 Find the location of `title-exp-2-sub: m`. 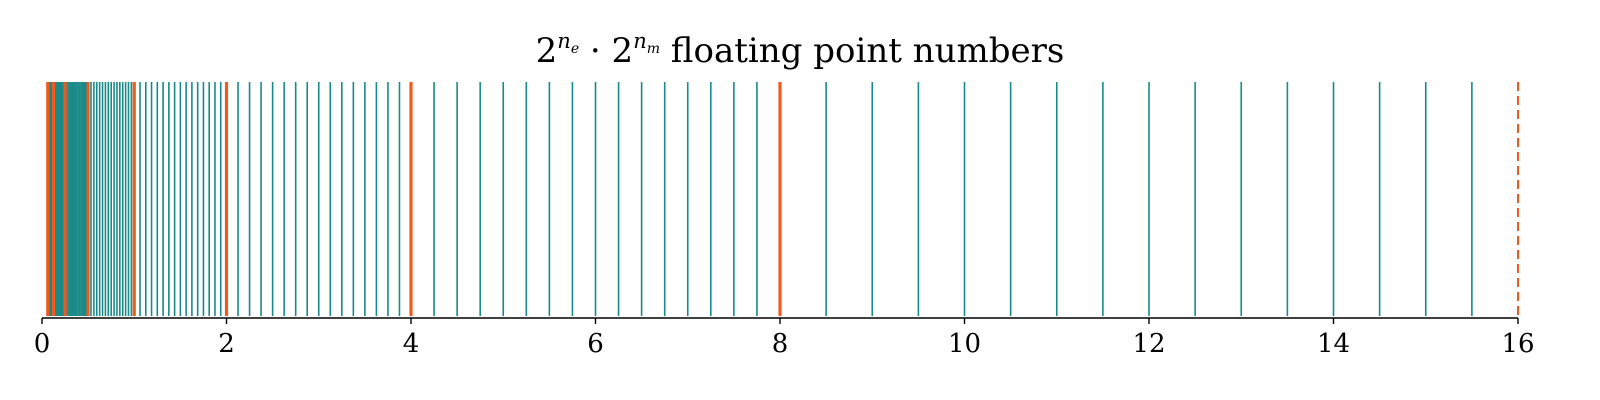

title-exp-2-sub: m is located at coordinates (653, 49).